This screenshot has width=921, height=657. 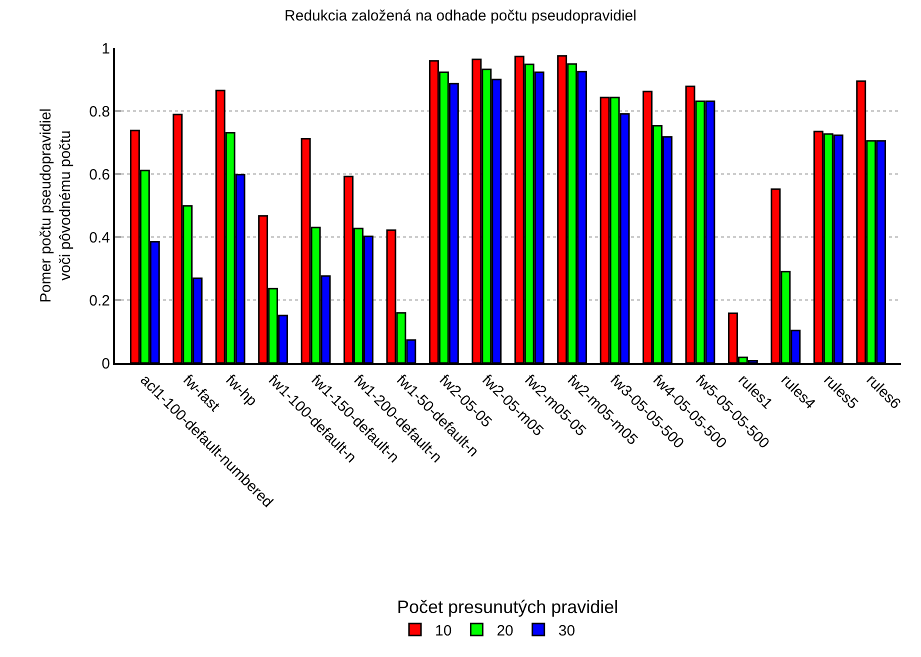 I want to click on legend-label: 30, so click(x=567, y=631).